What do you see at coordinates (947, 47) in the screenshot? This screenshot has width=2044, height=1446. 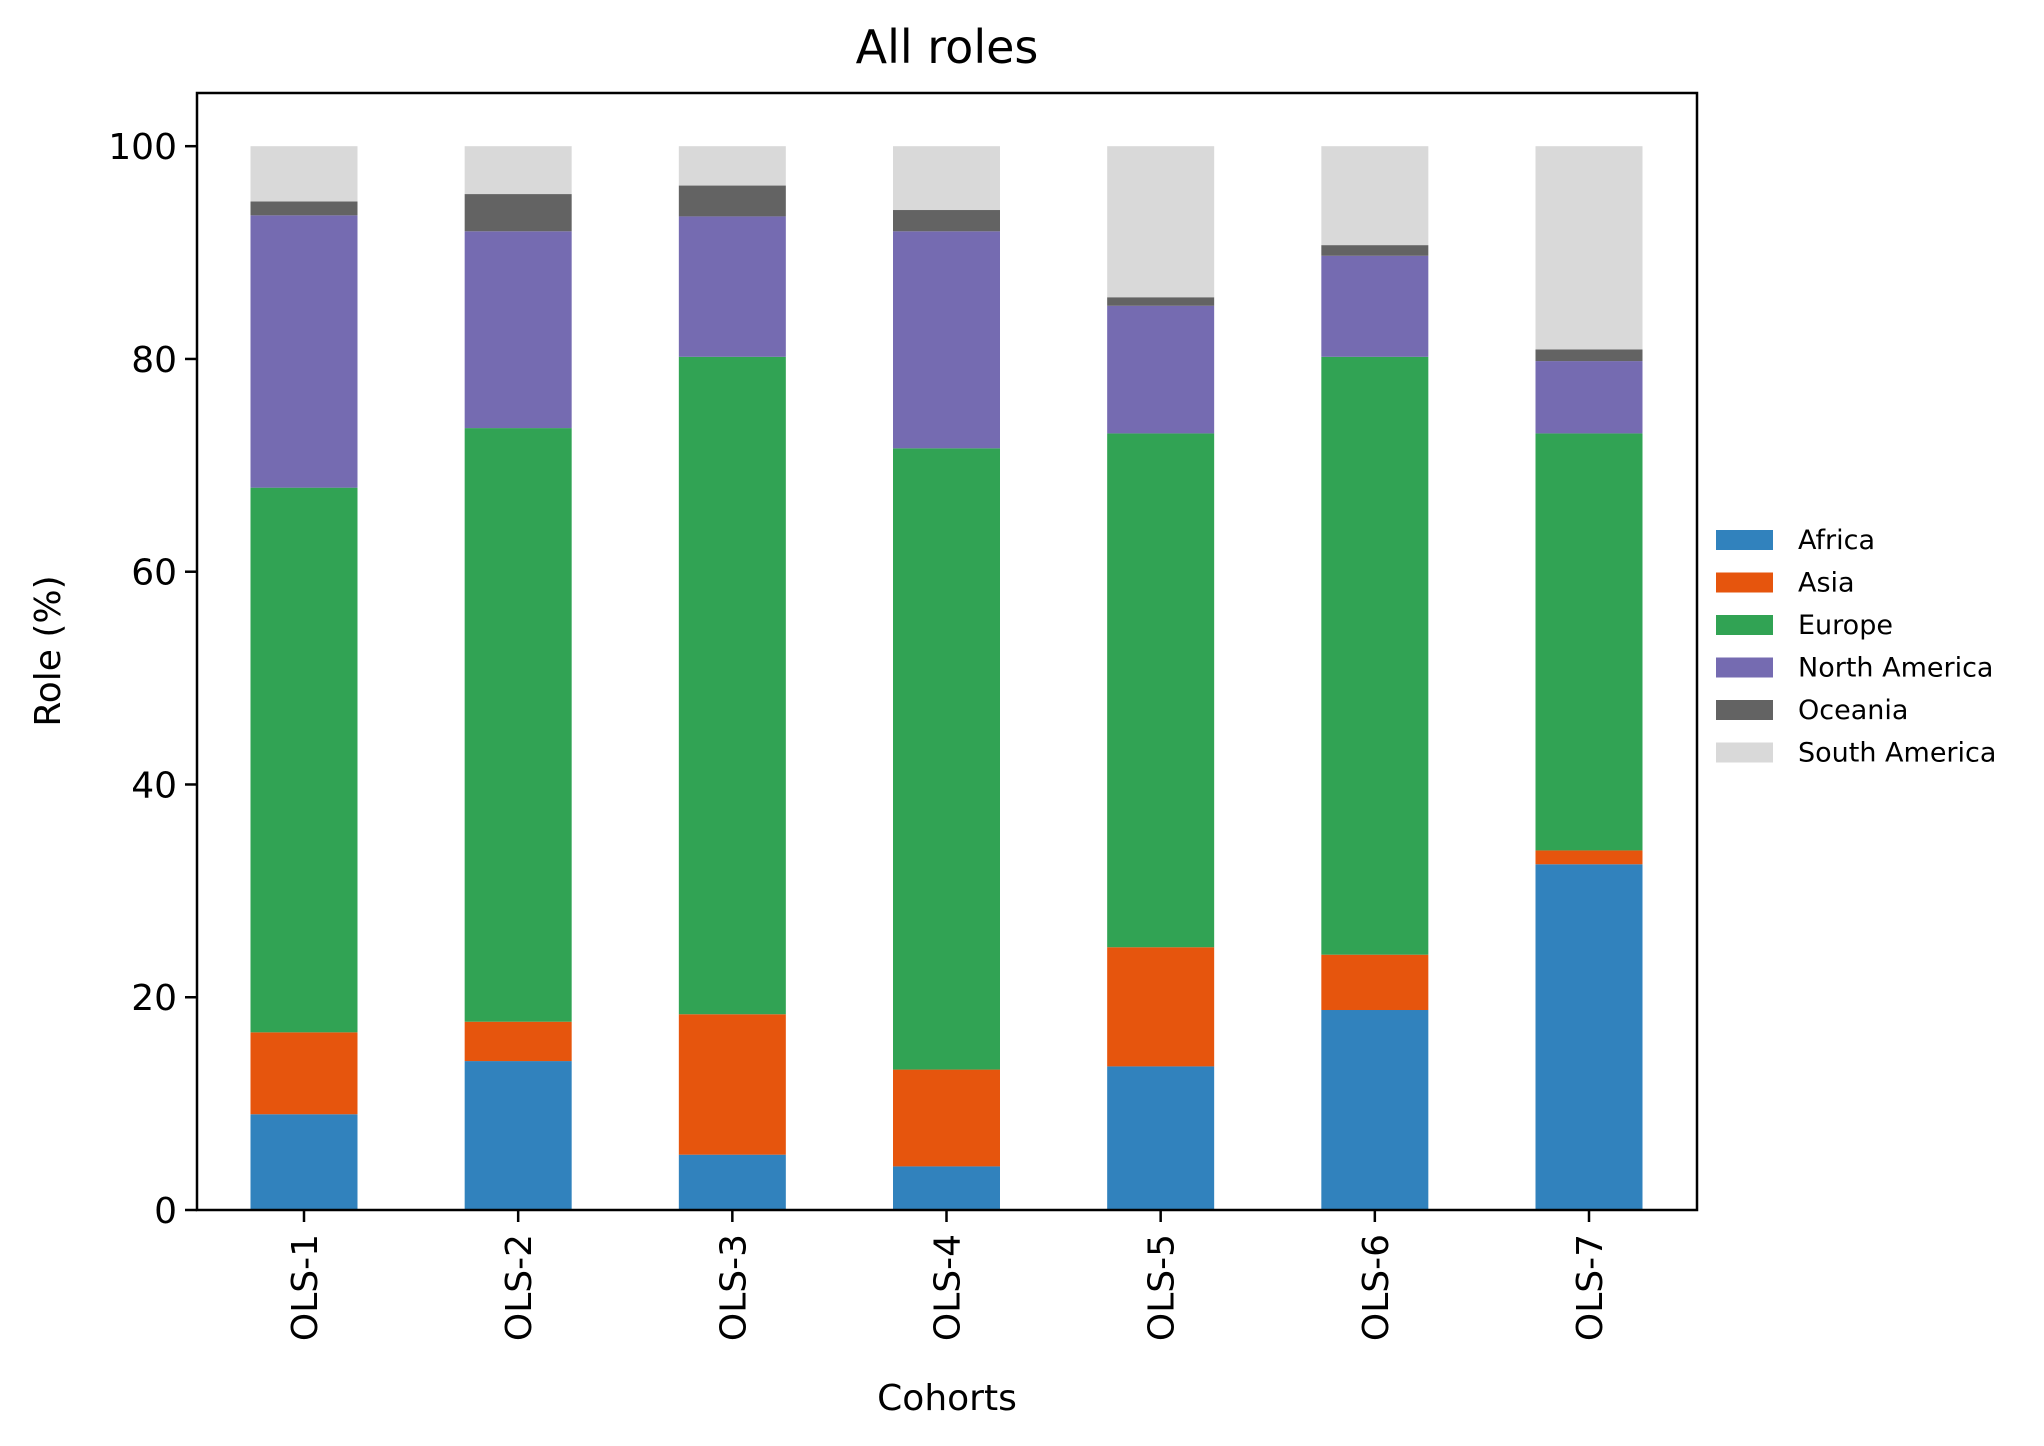 I see `chart-title: All roles` at bounding box center [947, 47].